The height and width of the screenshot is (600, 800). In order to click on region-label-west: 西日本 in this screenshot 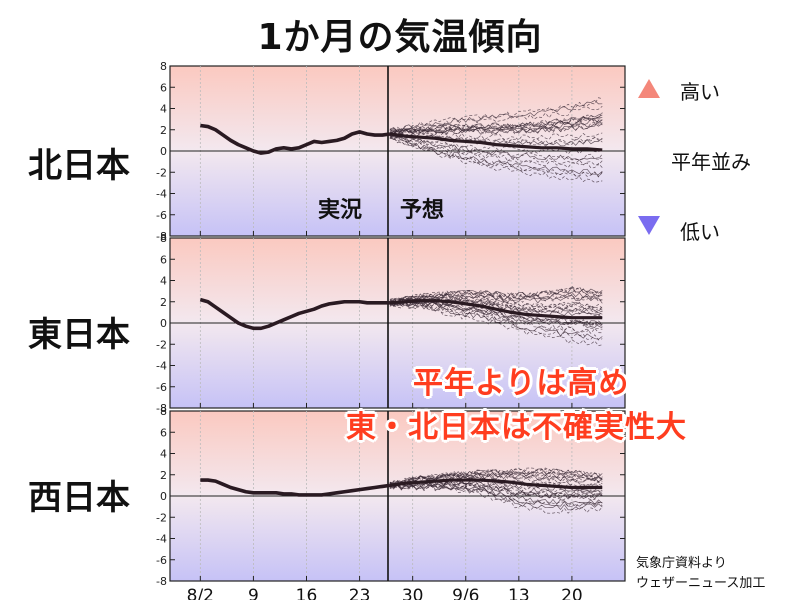, I will do `click(79, 498)`.